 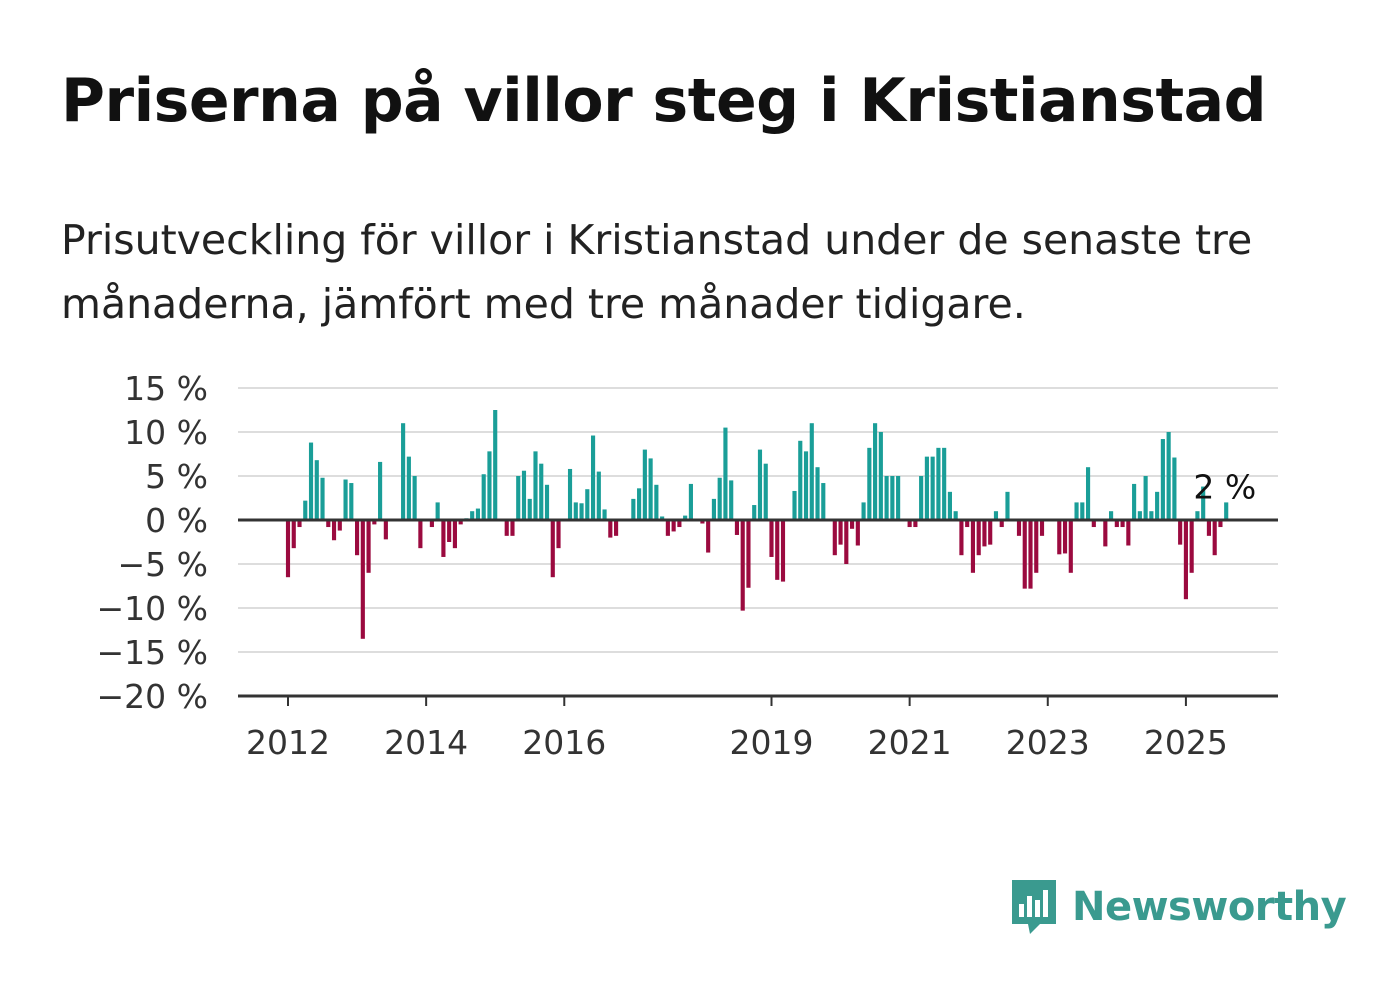 I want to click on x-tick-label: 2019, so click(x=771, y=742).